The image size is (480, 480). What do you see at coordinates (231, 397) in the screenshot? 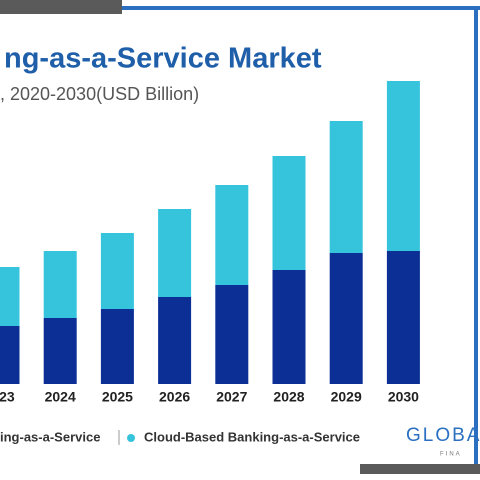
I see `x-tick-label: 2027` at bounding box center [231, 397].